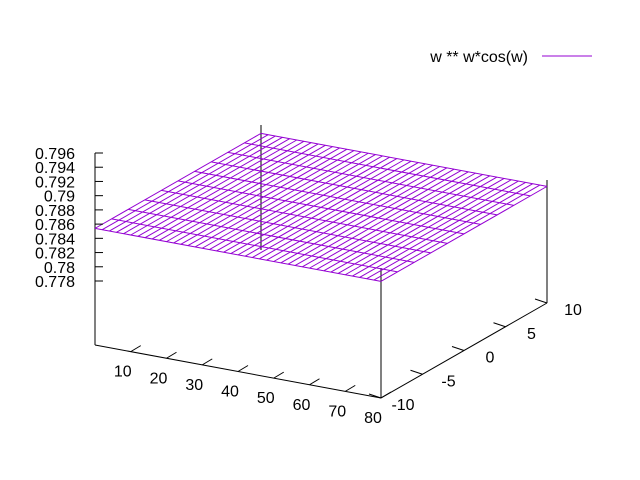 This screenshot has height=480, width=640. What do you see at coordinates (573, 310) in the screenshot?
I see `y-tick-label: 10` at bounding box center [573, 310].